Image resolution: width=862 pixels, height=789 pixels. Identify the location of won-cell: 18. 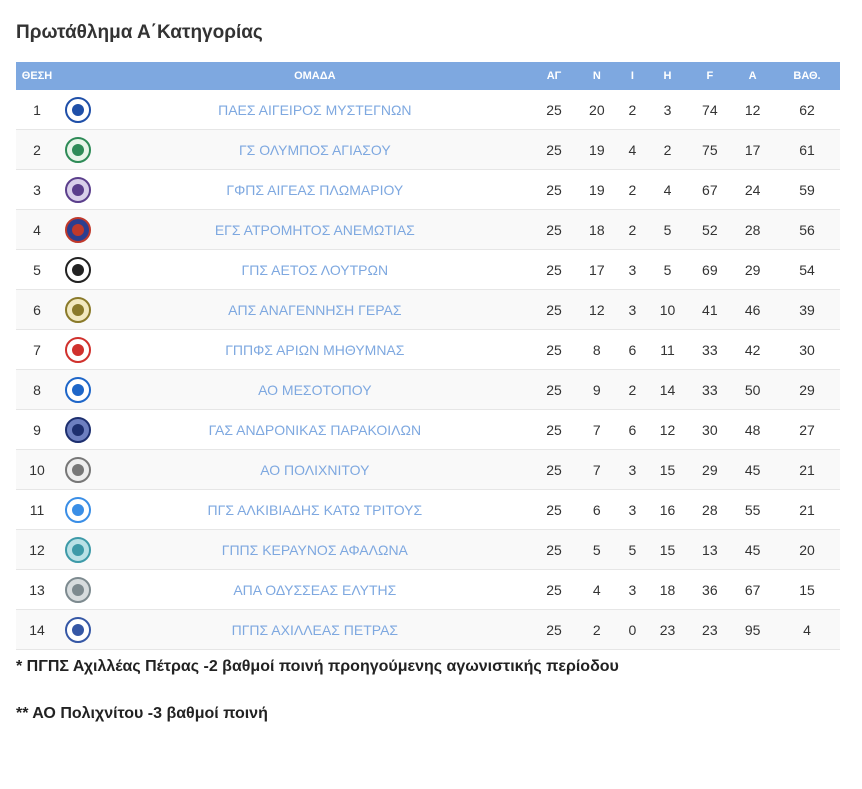
(597, 229).